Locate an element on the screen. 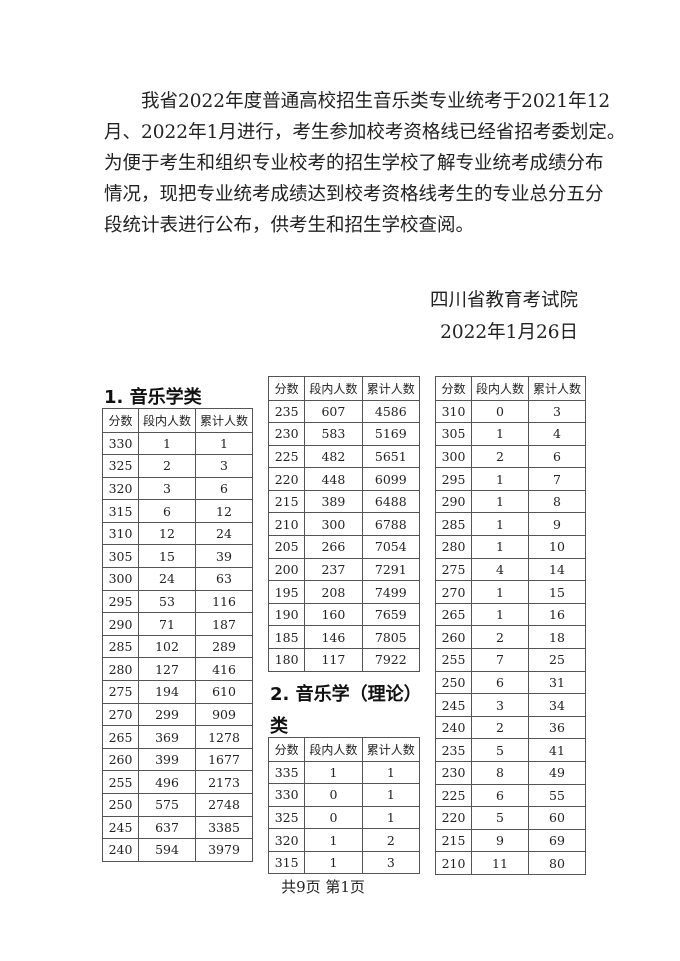  table-cell: 6099 is located at coordinates (391, 479).